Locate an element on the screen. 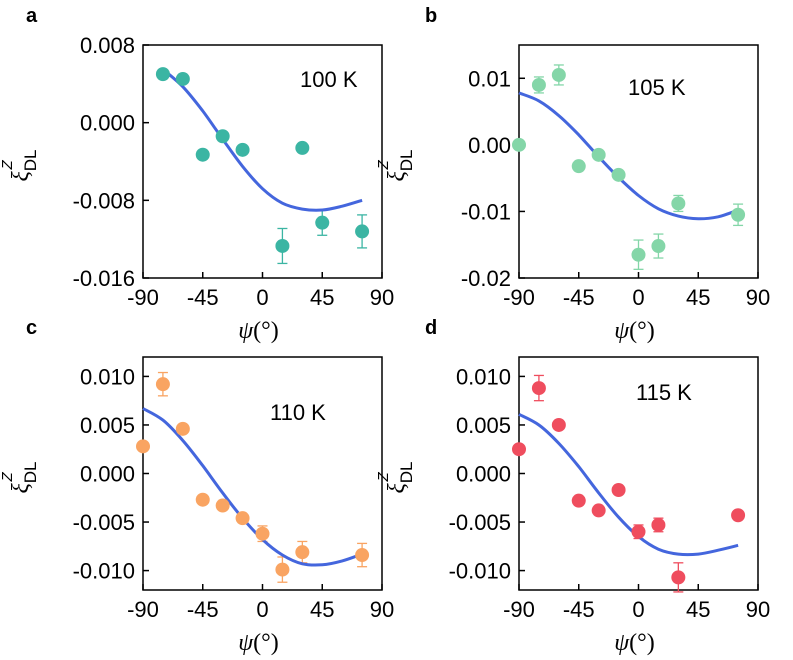 The width and height of the screenshot is (793, 660). plot-frame is located at coordinates (262, 473).